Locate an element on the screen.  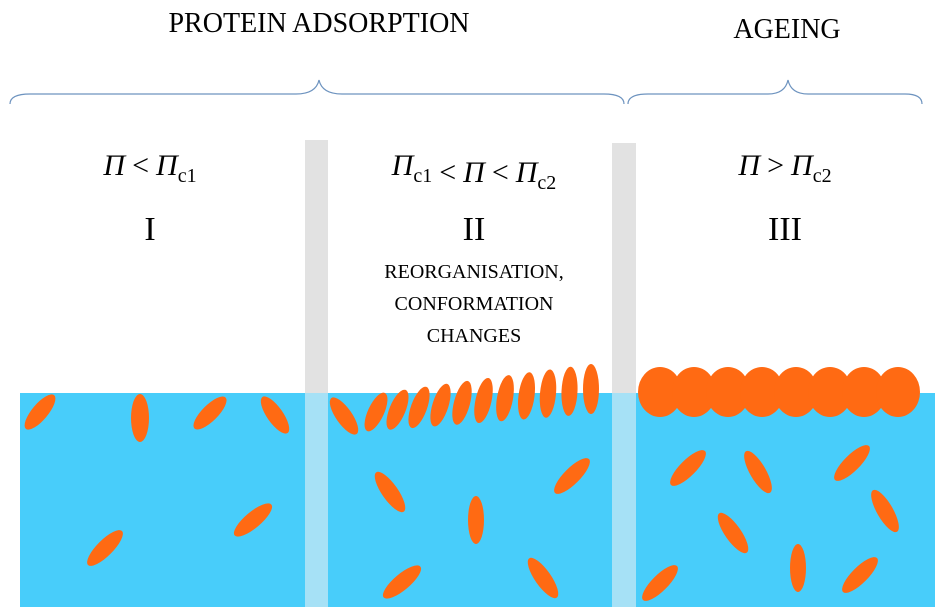
note: REORGANISATION, is located at coordinates (473, 272).